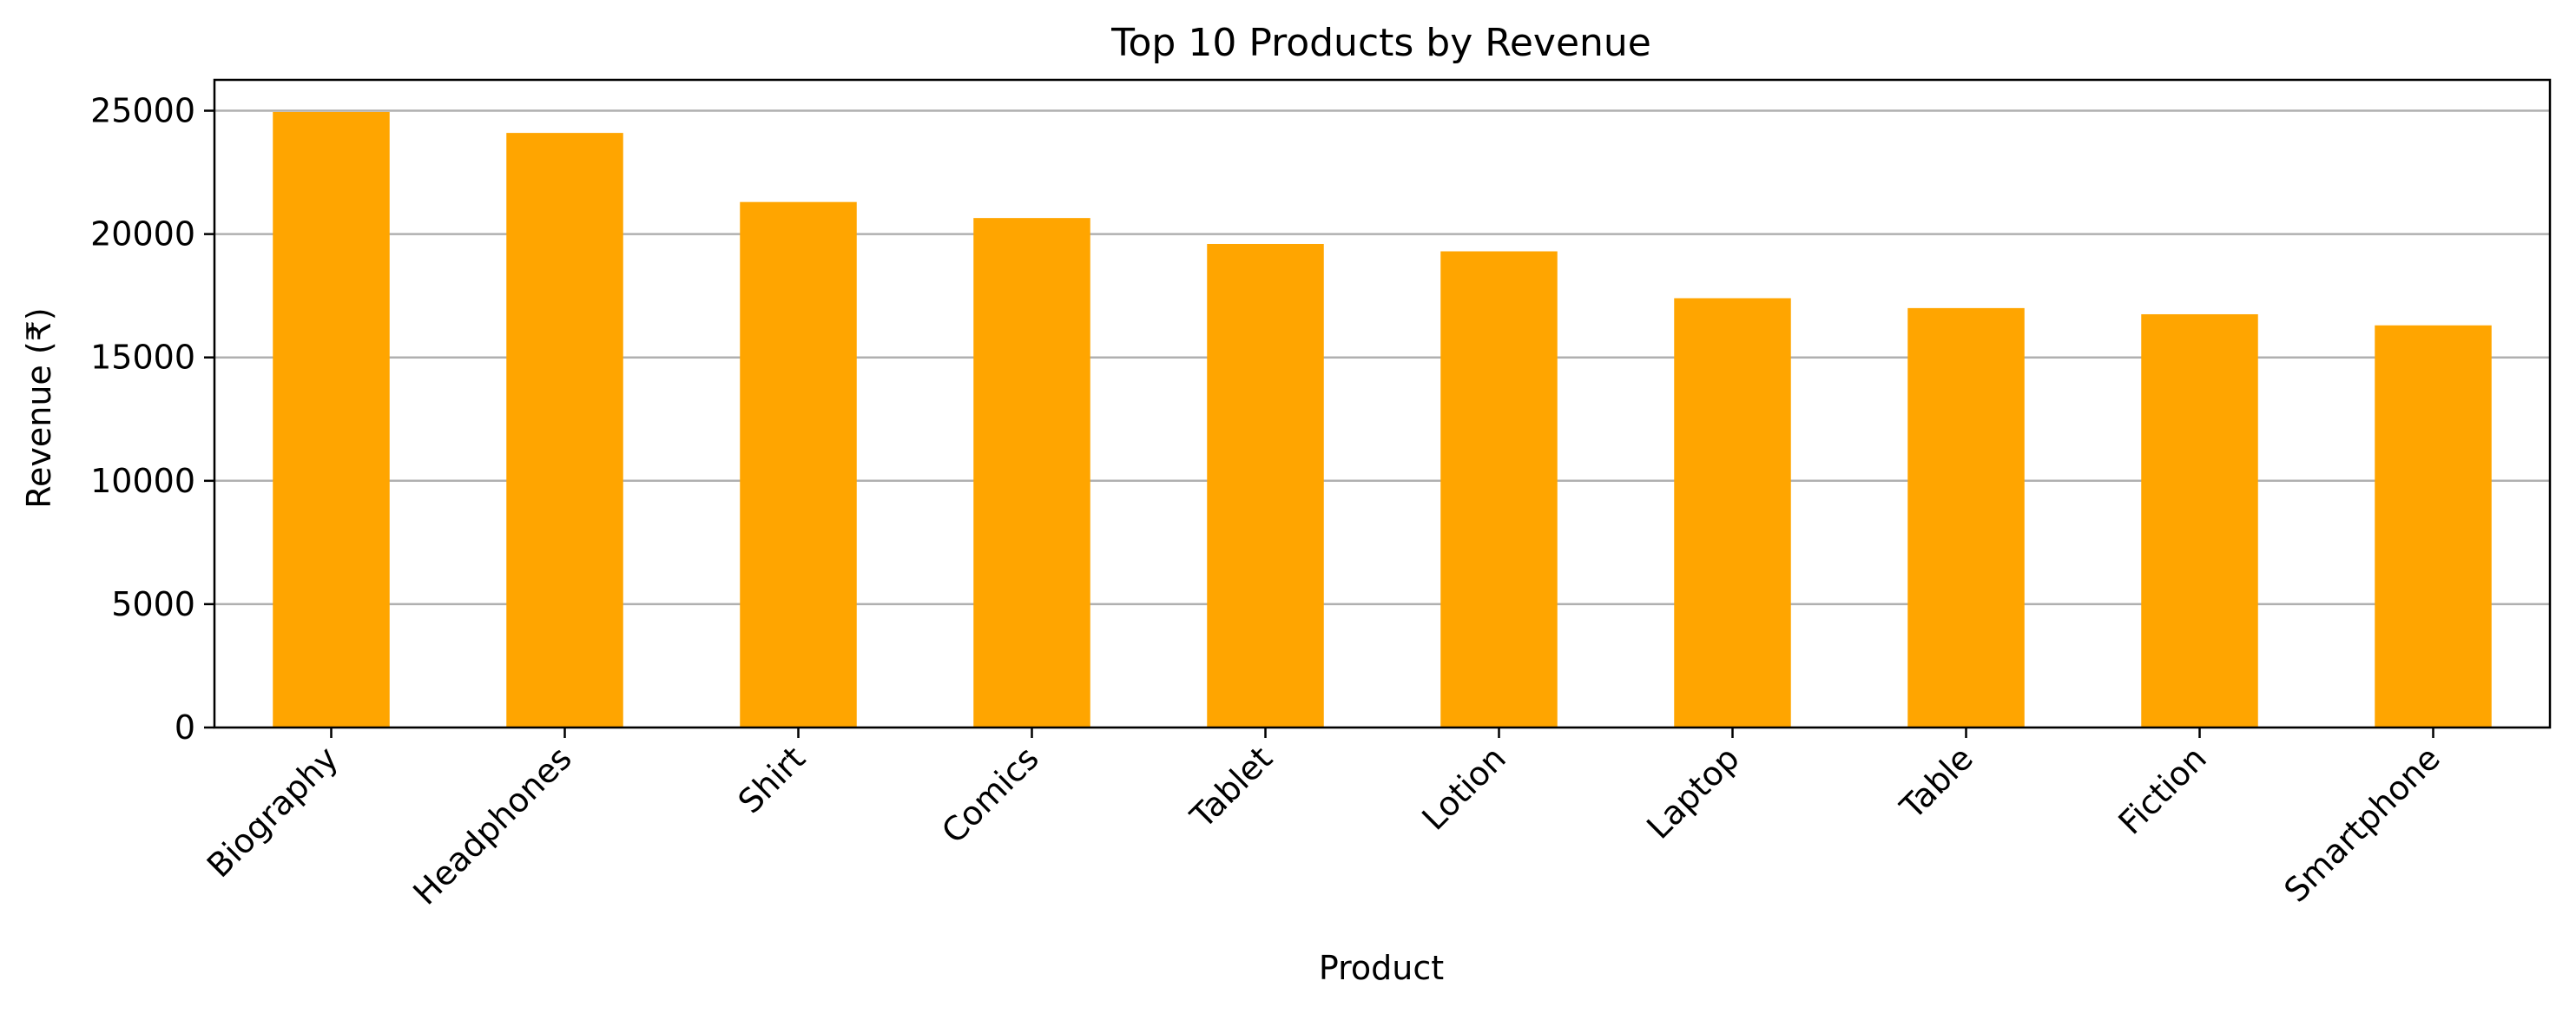 This screenshot has width=2576, height=1014. What do you see at coordinates (273, 812) in the screenshot?
I see `x-tick-label: Biography` at bounding box center [273, 812].